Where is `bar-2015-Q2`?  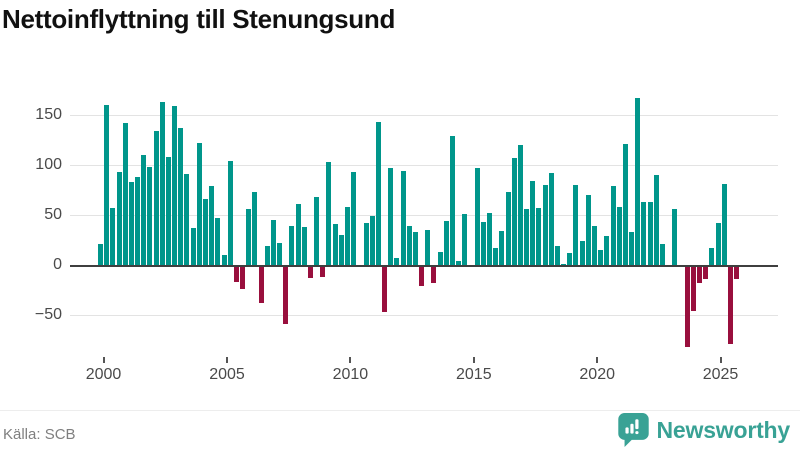
bar-2015-Q2 is located at coordinates (477, 216).